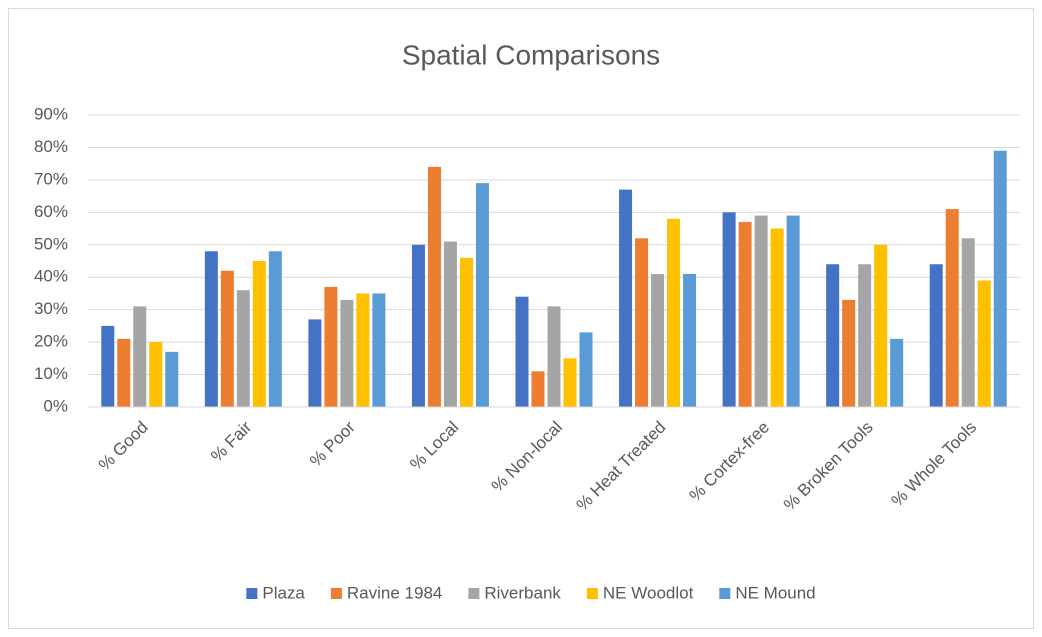 The image size is (1042, 637). Describe the element at coordinates (51, 243) in the screenshot. I see `y-tick-label: 50%` at that location.